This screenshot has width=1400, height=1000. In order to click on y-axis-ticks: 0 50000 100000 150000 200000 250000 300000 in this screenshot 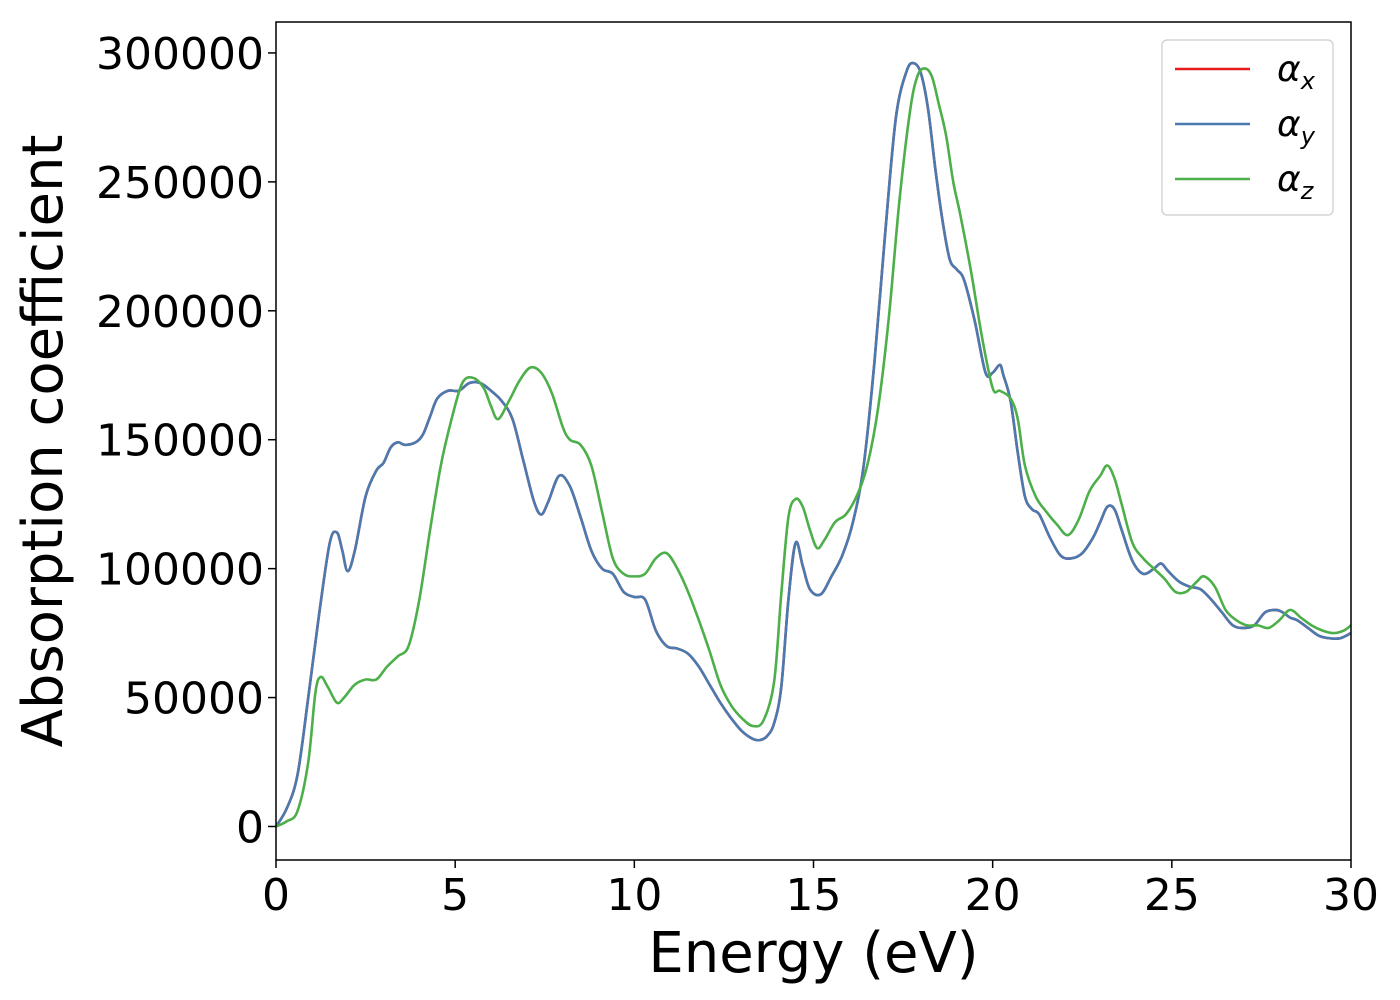, I will do `click(186, 441)`.